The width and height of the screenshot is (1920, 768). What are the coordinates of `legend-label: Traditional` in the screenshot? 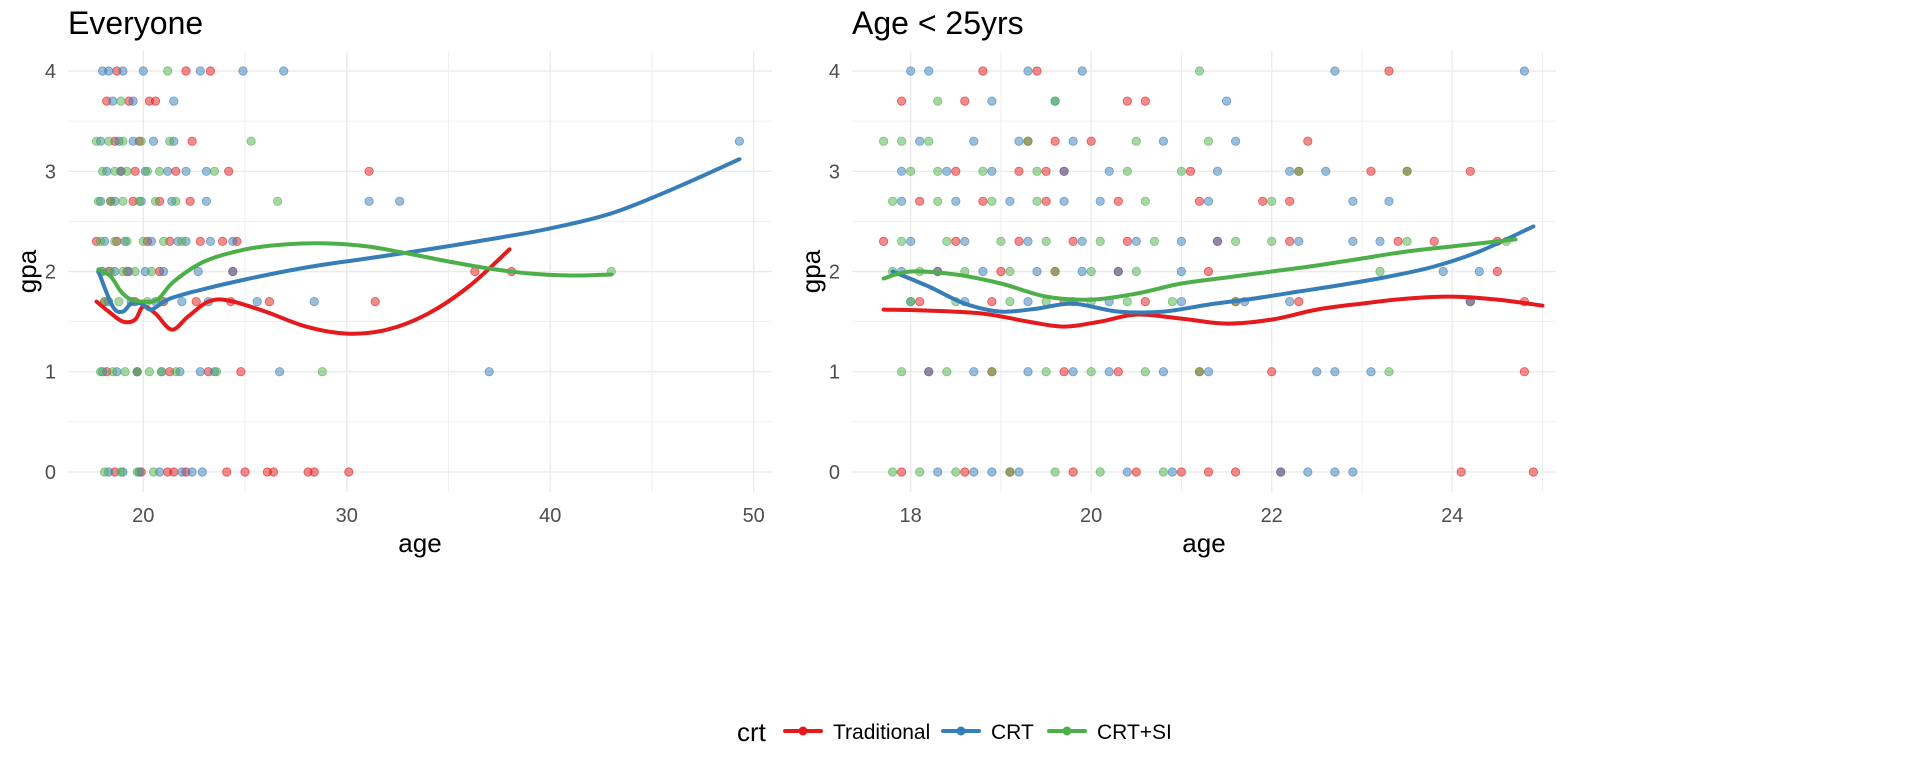 It's located at (881, 732).